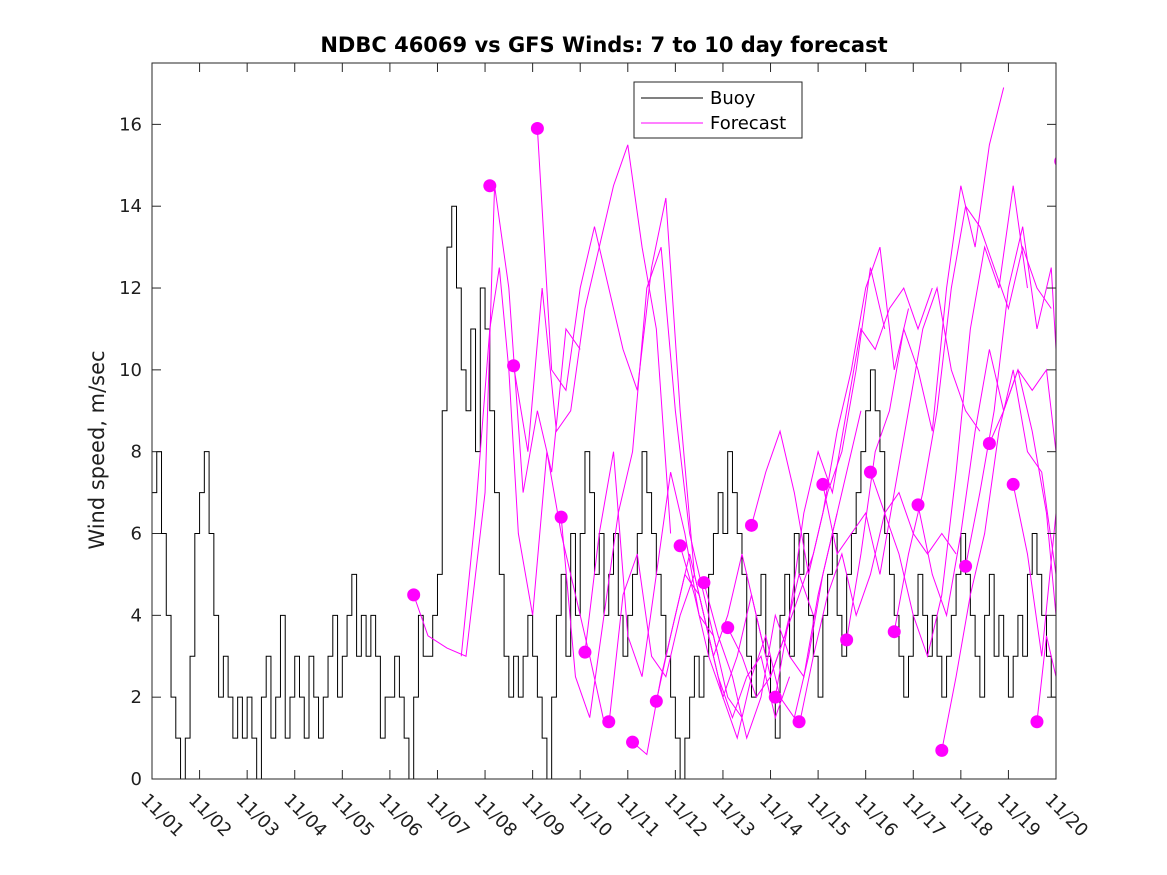 The height and width of the screenshot is (875, 1167). I want to click on x-tick-label: 11/07, so click(448, 816).